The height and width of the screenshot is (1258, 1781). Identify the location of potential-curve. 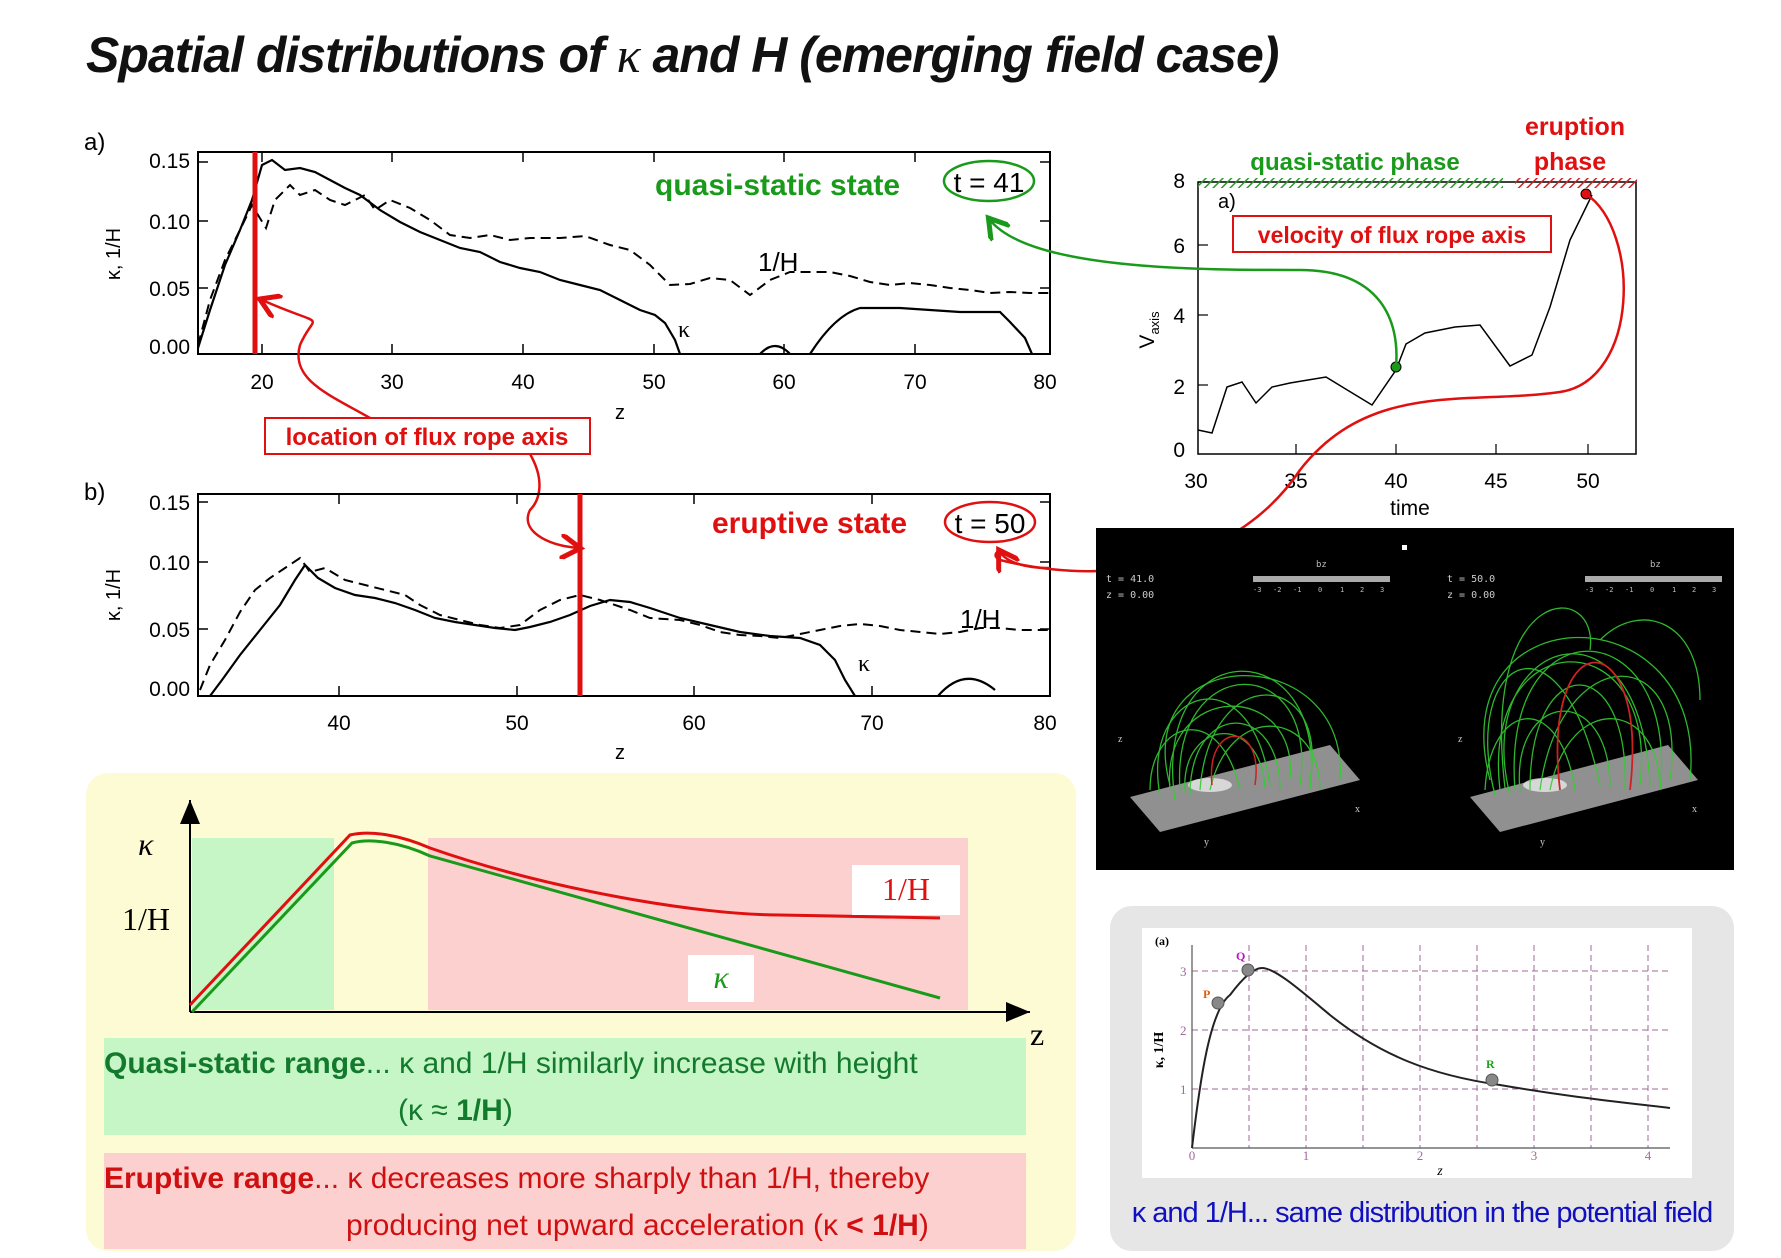
(1431, 1057).